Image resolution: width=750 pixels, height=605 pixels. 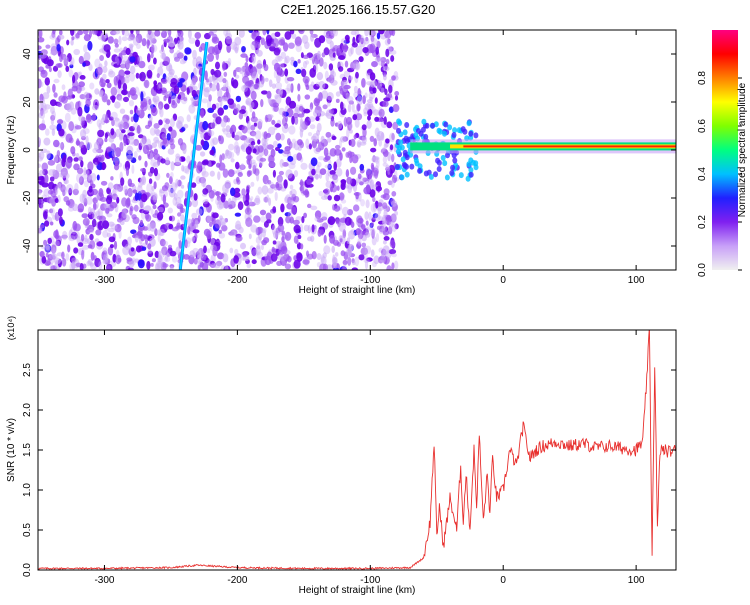 I want to click on spectrogram-y-tick-label: -40, so click(x=27, y=245).